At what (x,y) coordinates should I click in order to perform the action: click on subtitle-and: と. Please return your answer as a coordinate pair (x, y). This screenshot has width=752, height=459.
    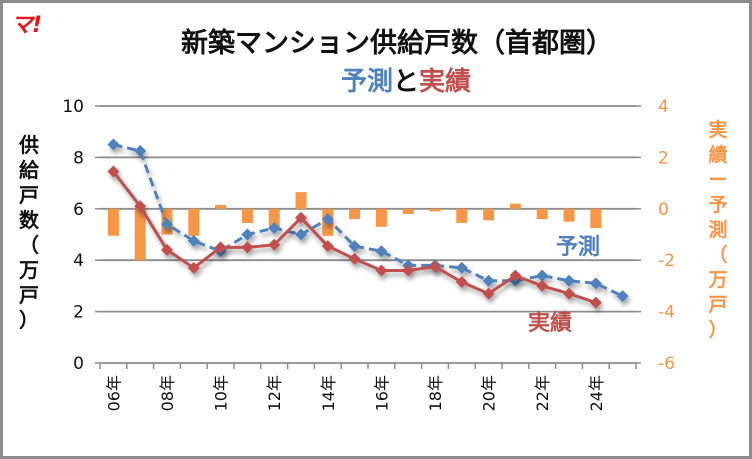
    Looking at the image, I should click on (406, 82).